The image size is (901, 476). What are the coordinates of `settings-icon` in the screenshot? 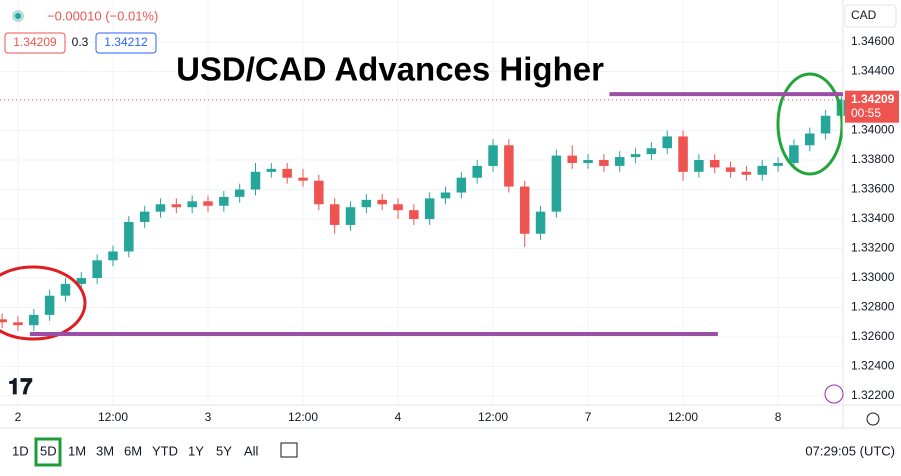 It's located at (873, 419).